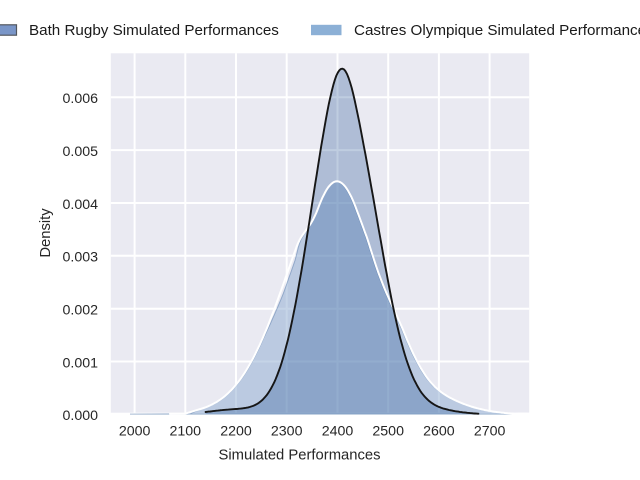 The width and height of the screenshot is (640, 480). I want to click on svg-text: 2000, so click(135, 432).